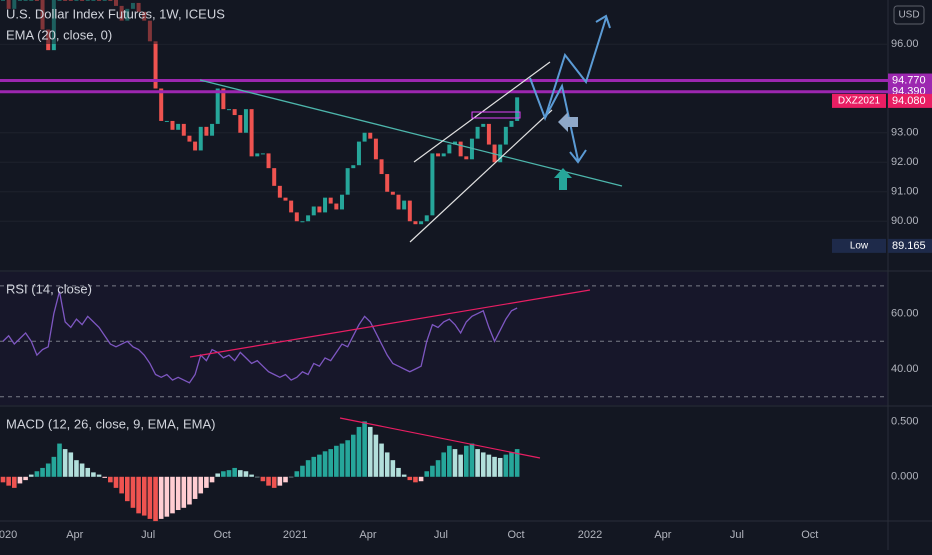 The image size is (932, 555). I want to click on price-tag: Low, so click(859, 246).